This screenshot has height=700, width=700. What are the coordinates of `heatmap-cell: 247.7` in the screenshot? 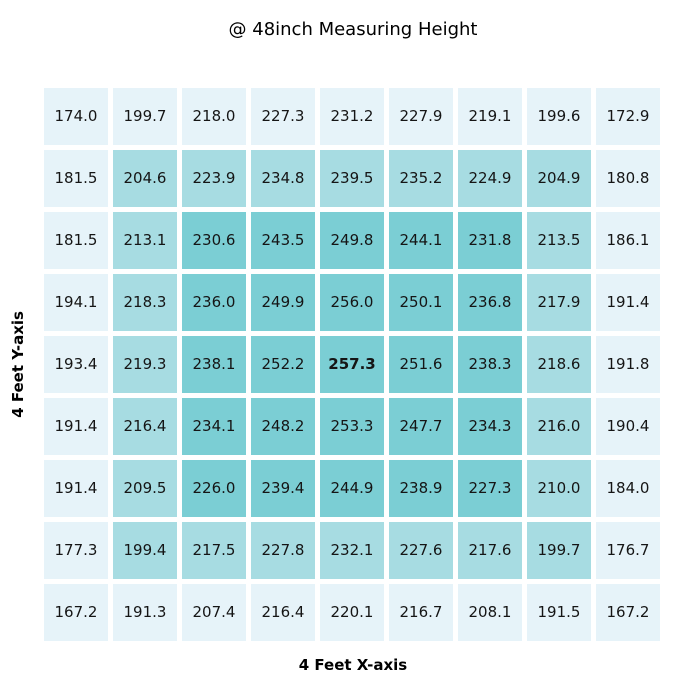 It's located at (421, 426).